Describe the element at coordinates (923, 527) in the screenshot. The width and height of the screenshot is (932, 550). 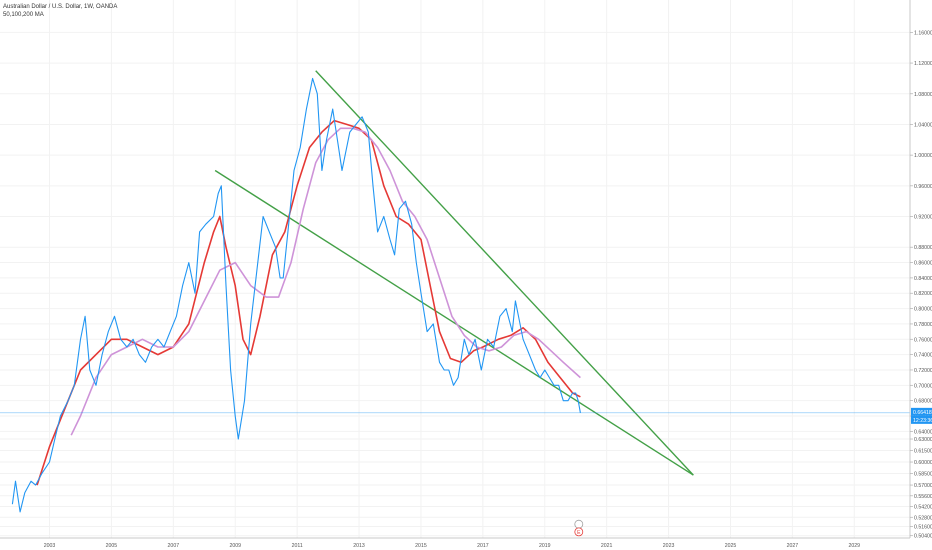
I see `y-tick-label: 0.51600` at that location.